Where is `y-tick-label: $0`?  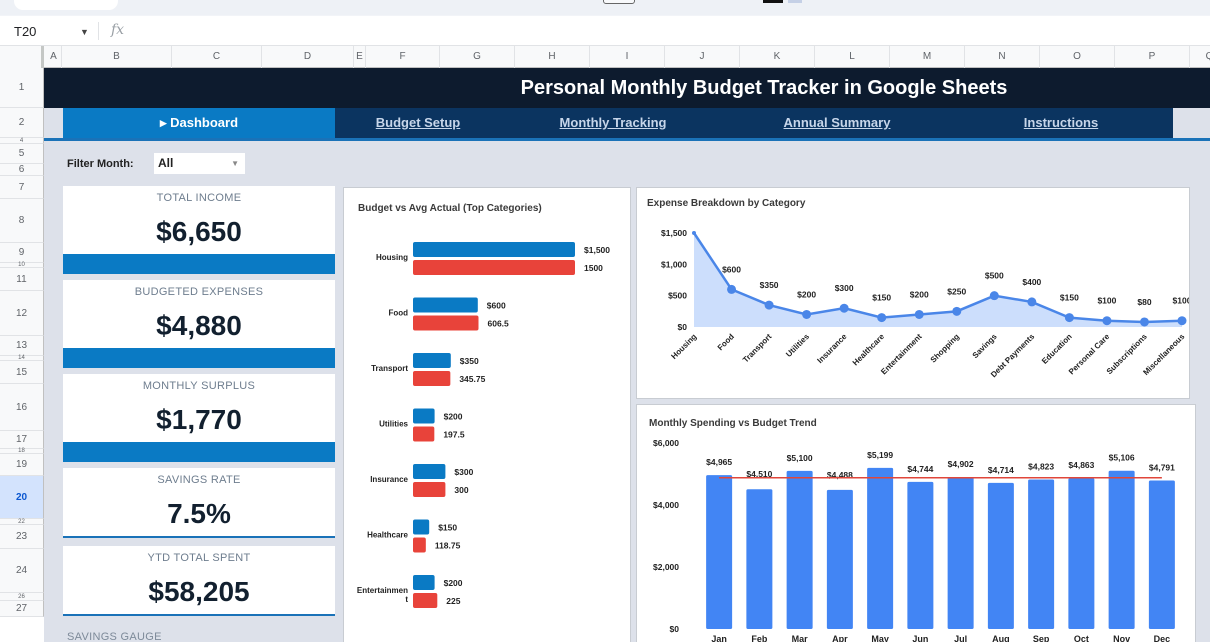
y-tick-label: $0 is located at coordinates (683, 327).